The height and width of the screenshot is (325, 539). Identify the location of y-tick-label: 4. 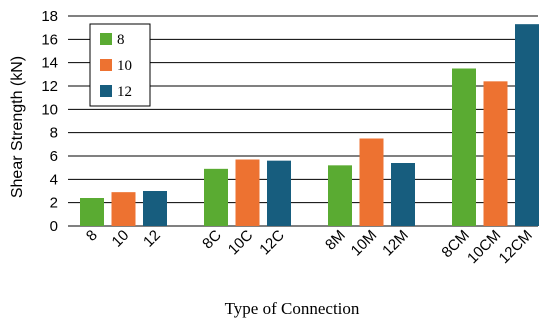
(54, 179).